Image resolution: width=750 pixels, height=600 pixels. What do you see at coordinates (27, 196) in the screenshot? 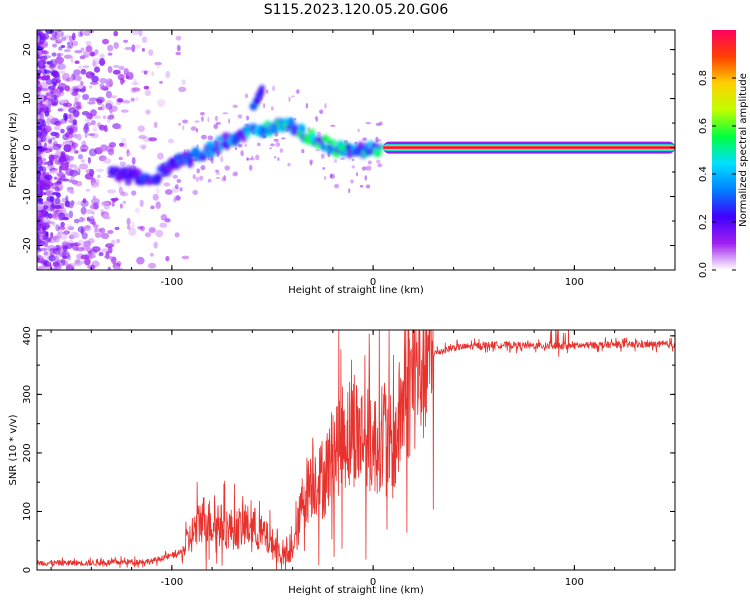
I see `y-tick-label: -10` at bounding box center [27, 196].